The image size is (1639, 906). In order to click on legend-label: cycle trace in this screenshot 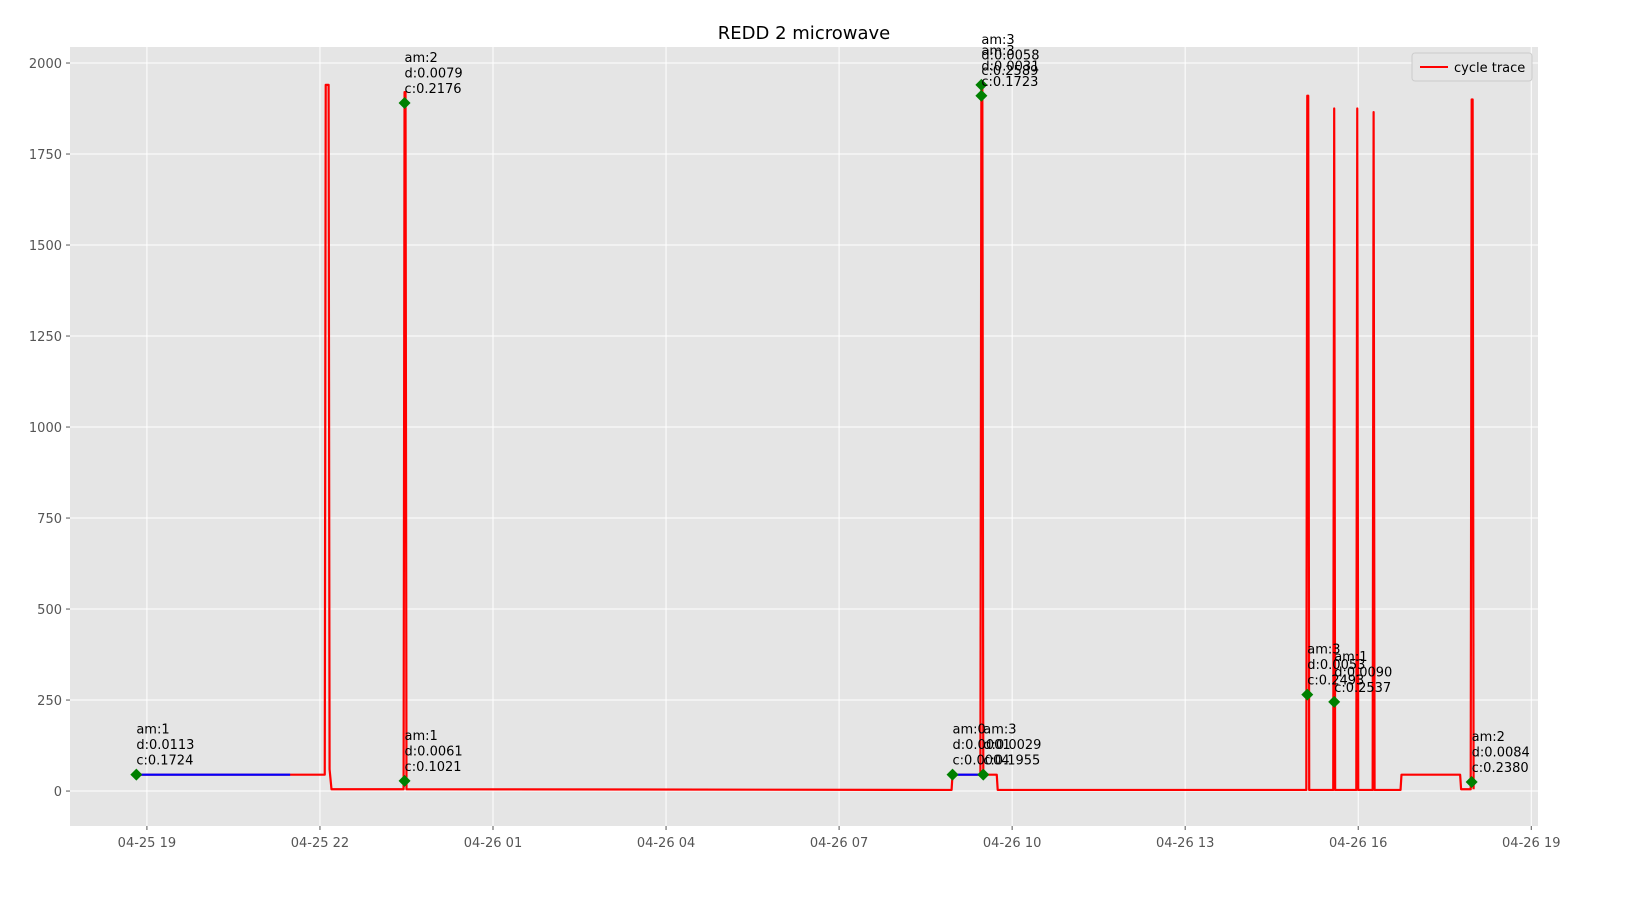, I will do `click(1489, 68)`.